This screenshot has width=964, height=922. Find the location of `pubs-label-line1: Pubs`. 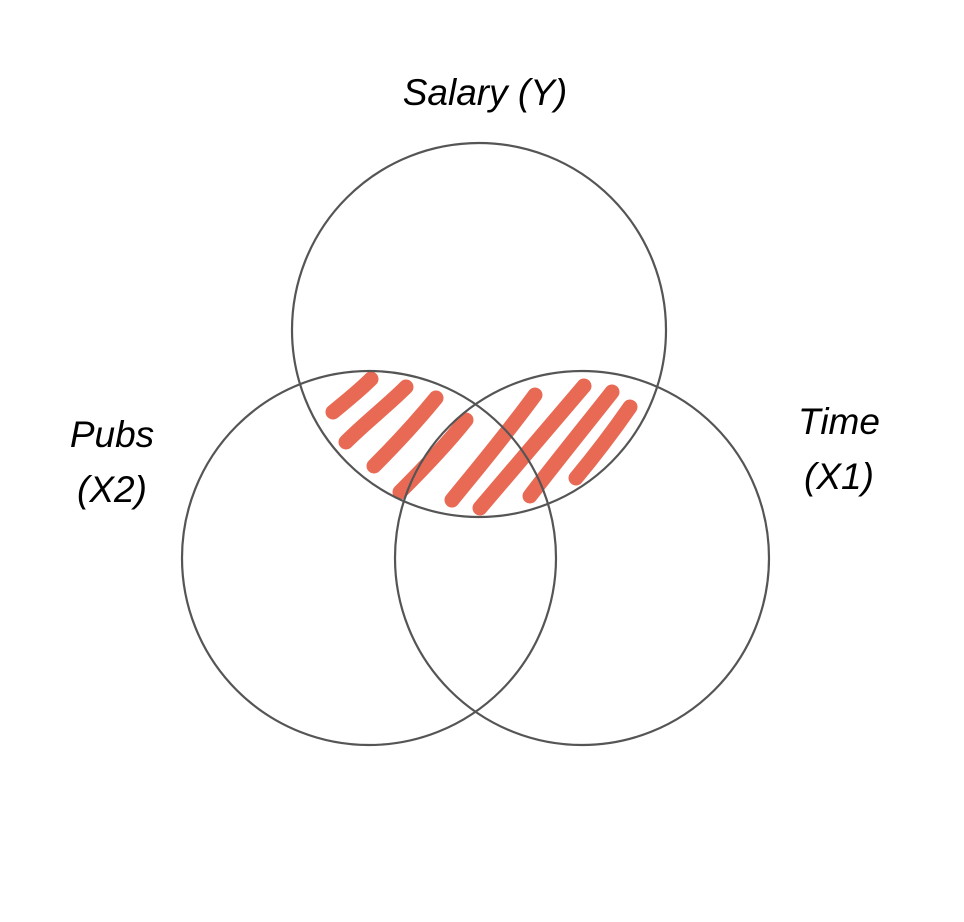

pubs-label-line1: Pubs is located at coordinates (112, 434).